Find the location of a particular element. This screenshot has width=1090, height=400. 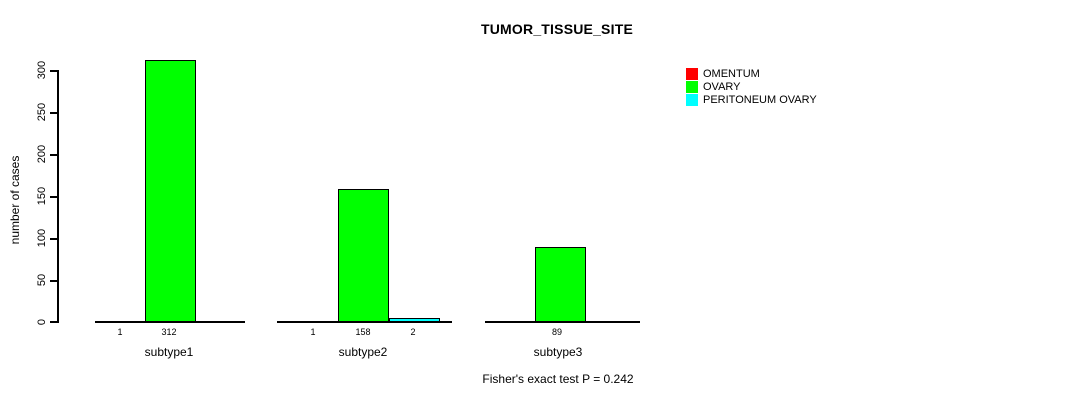

baseline-subtype3 is located at coordinates (562, 322).